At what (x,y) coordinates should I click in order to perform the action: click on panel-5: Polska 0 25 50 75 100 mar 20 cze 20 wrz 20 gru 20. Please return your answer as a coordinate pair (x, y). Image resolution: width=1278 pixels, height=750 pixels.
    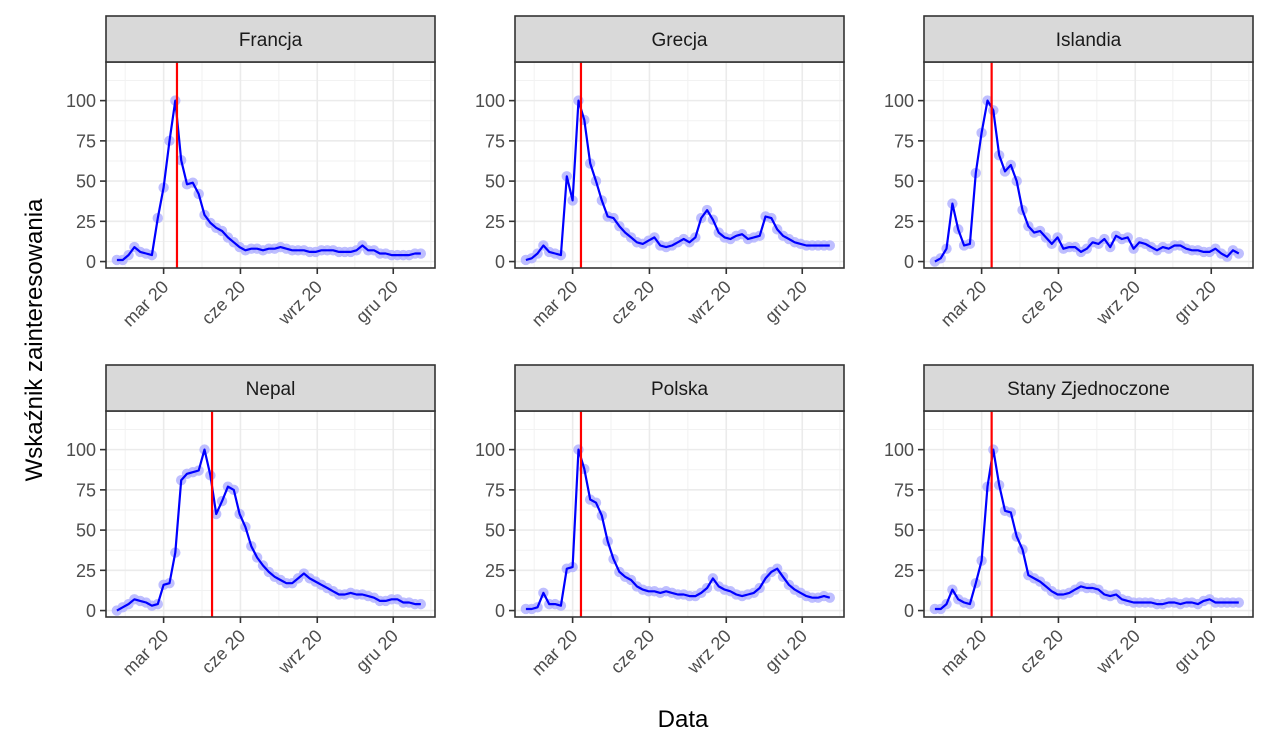
    Looking at the image, I should click on (660, 522).